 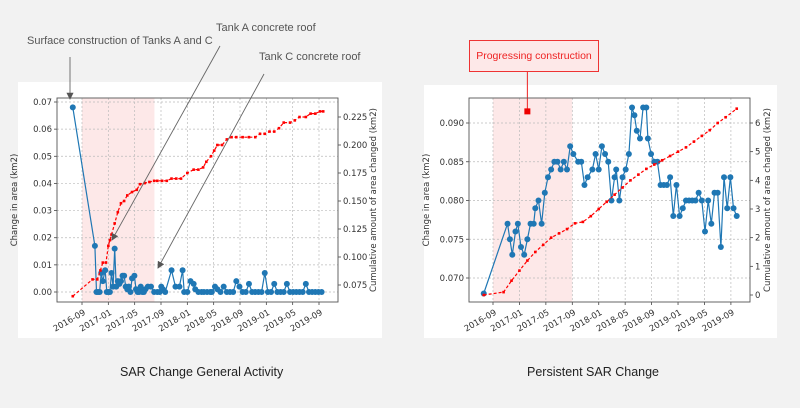 I want to click on y-axis-label-left: Change in area (km2), so click(x=15, y=200).